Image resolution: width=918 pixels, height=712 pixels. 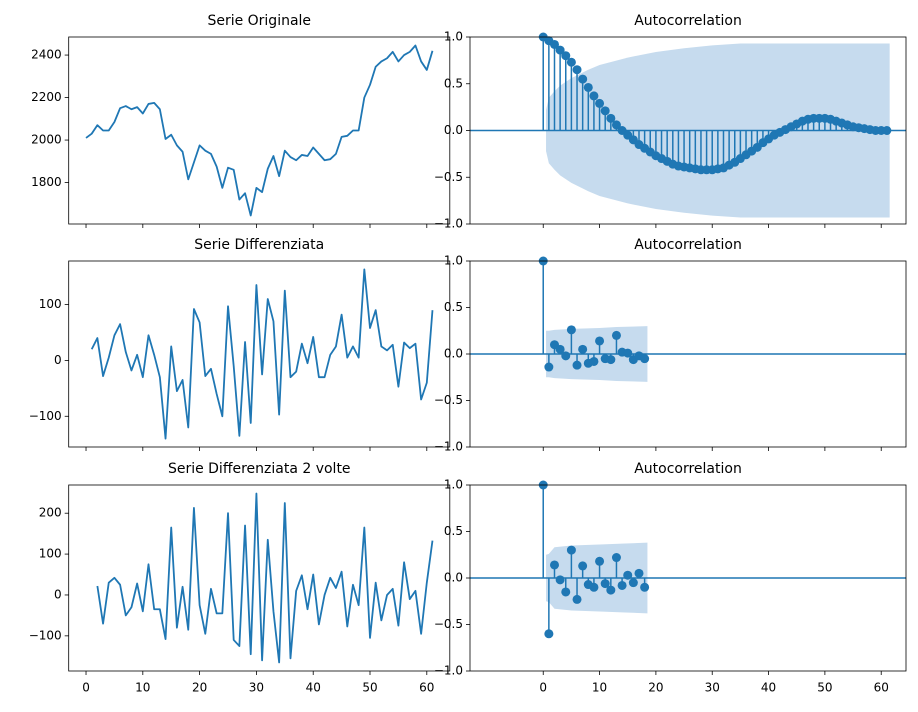 What do you see at coordinates (50, 513) in the screenshot?
I see `y-tick-label: 200` at bounding box center [50, 513].